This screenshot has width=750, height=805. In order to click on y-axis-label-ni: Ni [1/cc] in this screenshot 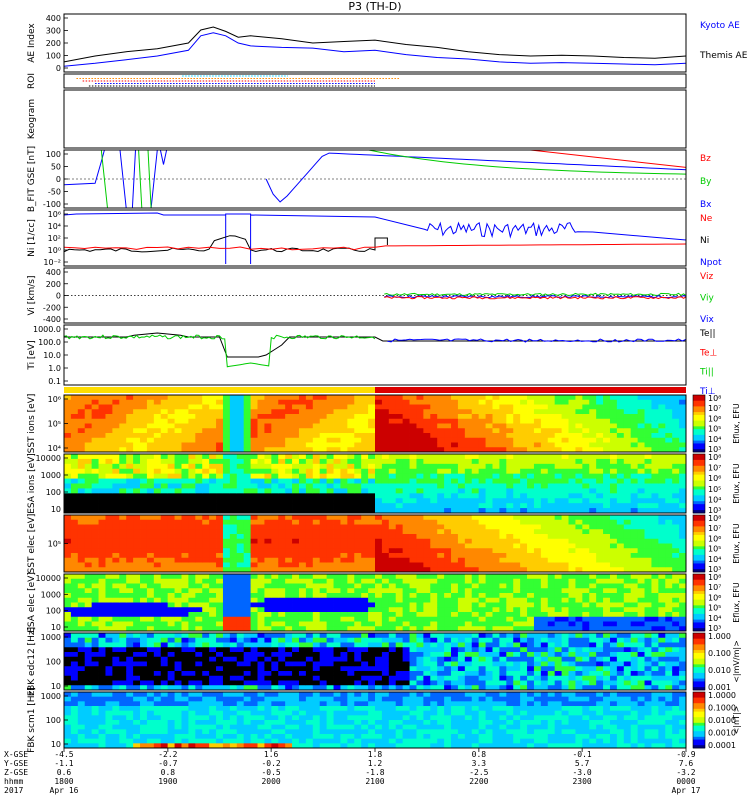, I will do `click(32, 238)`.